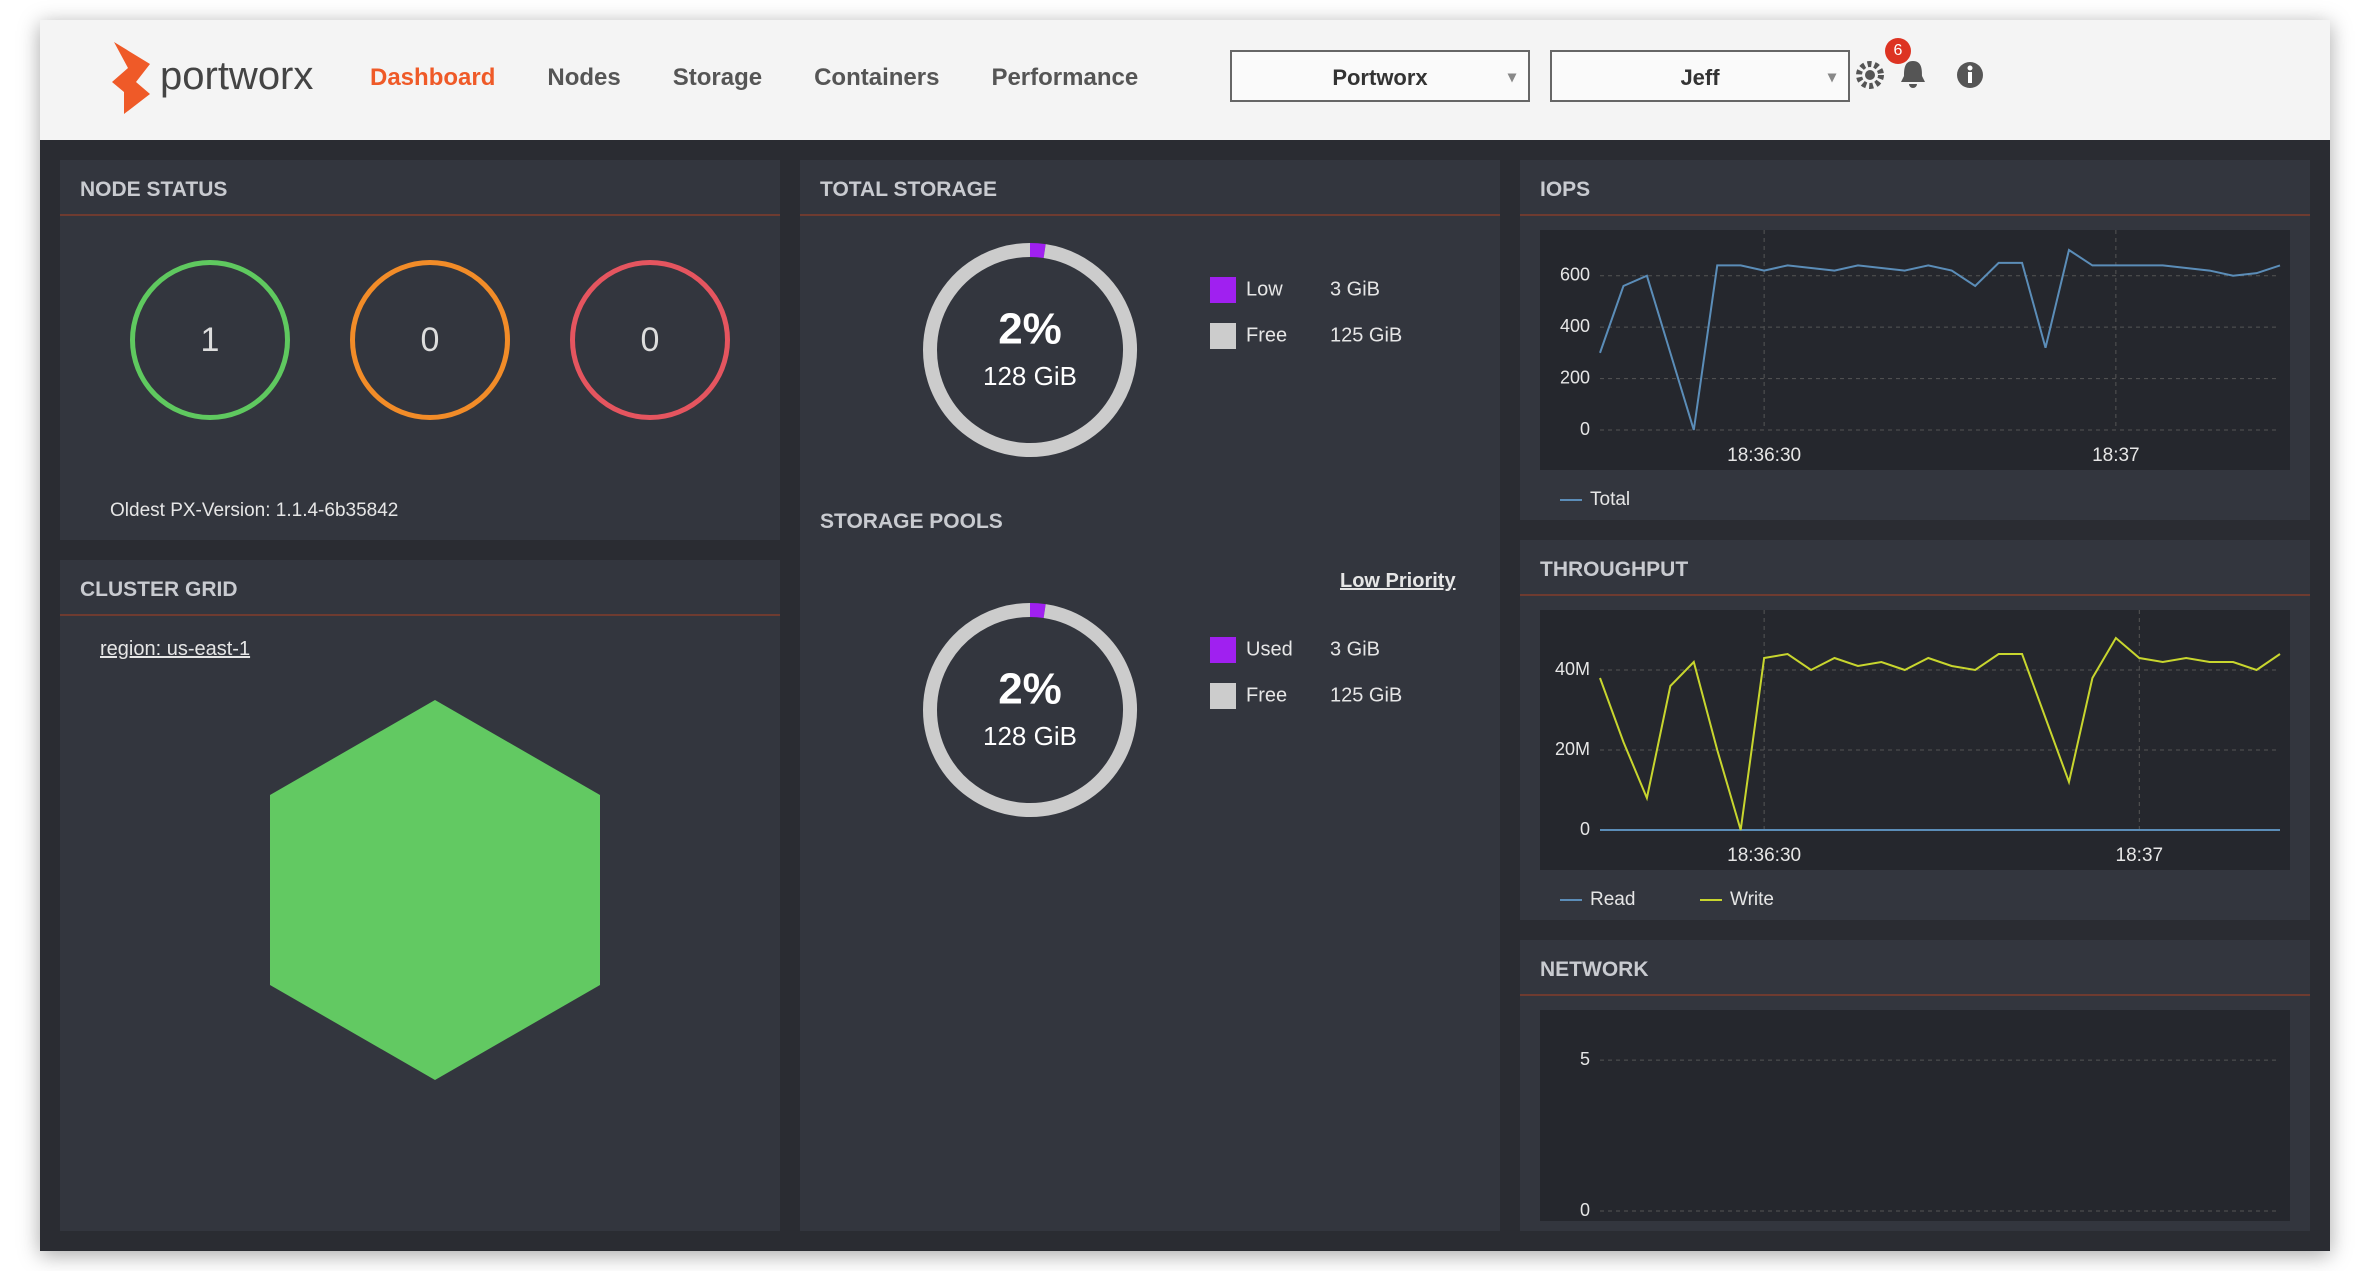 This screenshot has width=2370, height=1271. I want to click on cluster-select: Portworx, so click(1380, 77).